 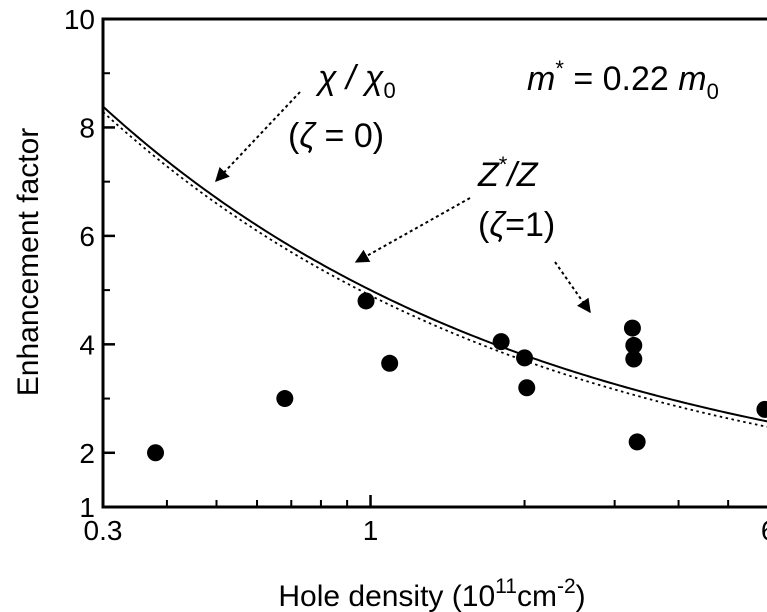 What do you see at coordinates (371, 530) in the screenshot?
I see `x-tick-label: 1` at bounding box center [371, 530].